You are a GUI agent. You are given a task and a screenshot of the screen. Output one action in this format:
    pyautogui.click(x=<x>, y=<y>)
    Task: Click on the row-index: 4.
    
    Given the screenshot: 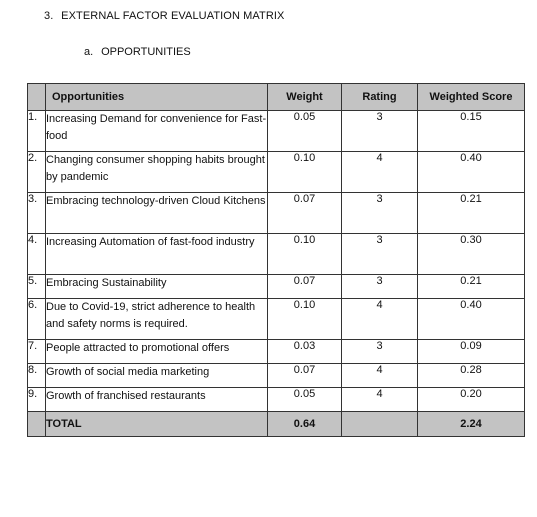 What is the action you would take?
    pyautogui.click(x=36, y=254)
    